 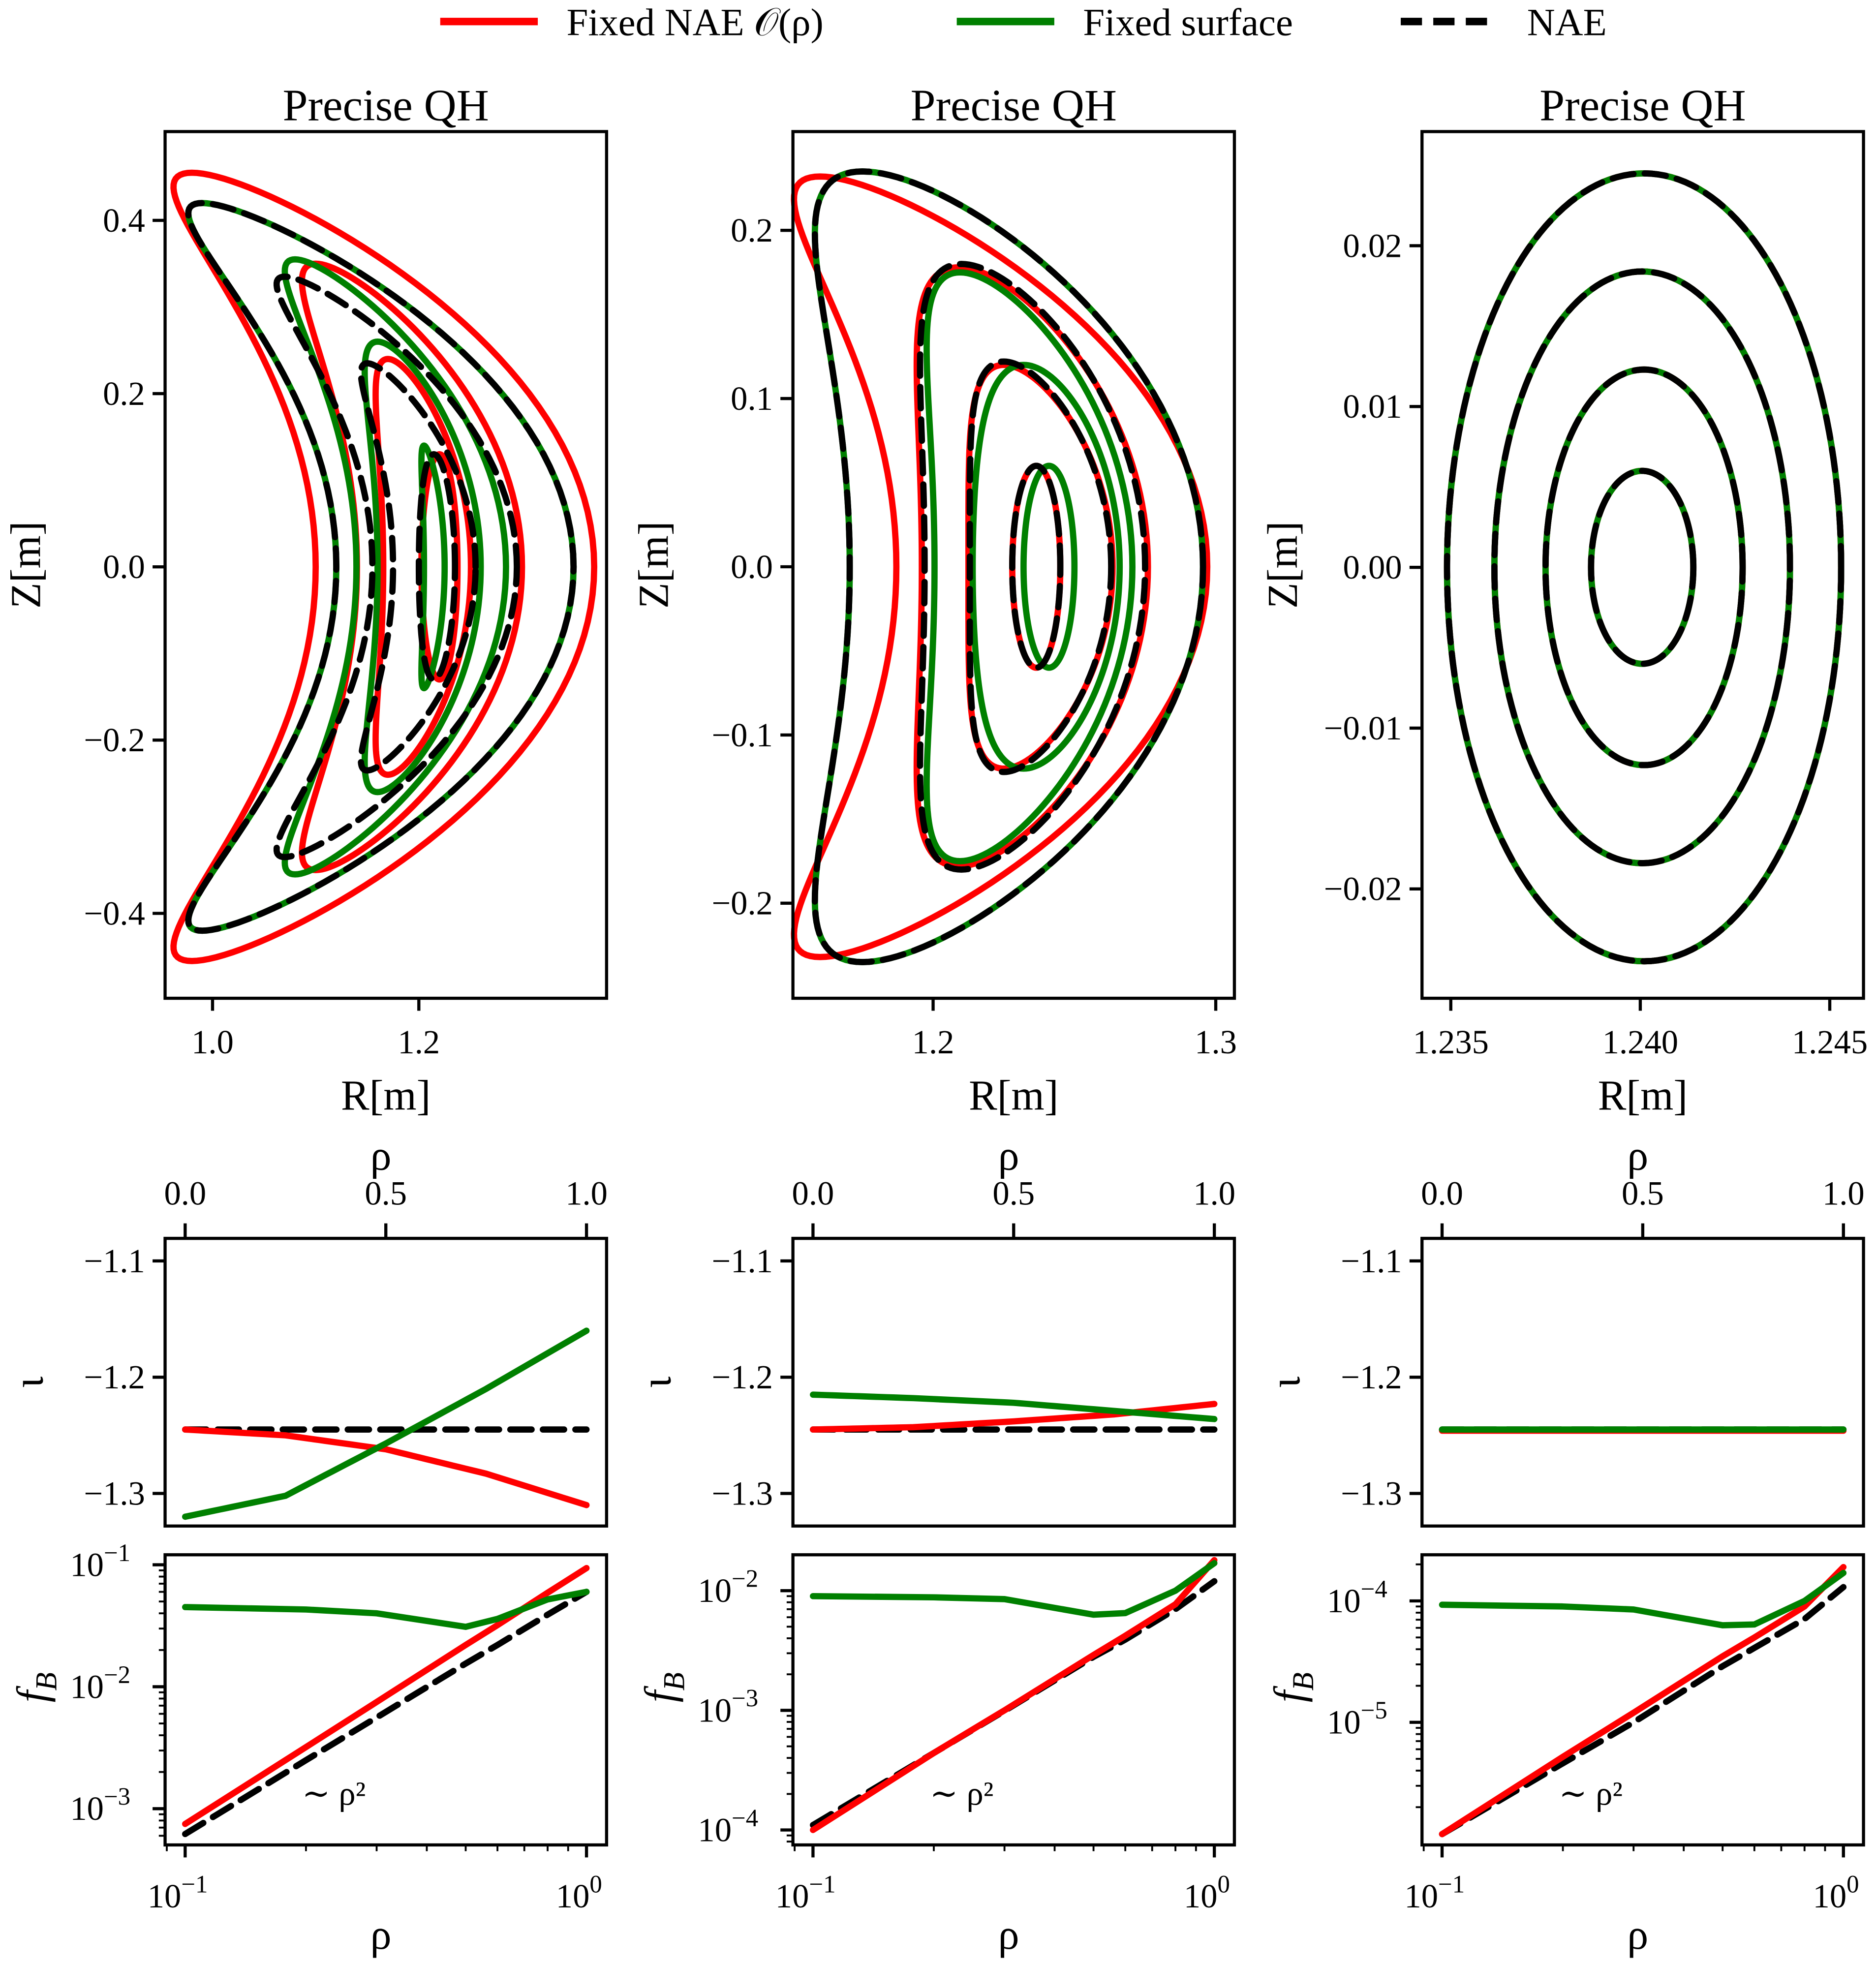 I want to click on y-tick-label: −0.1, so click(x=742, y=735).